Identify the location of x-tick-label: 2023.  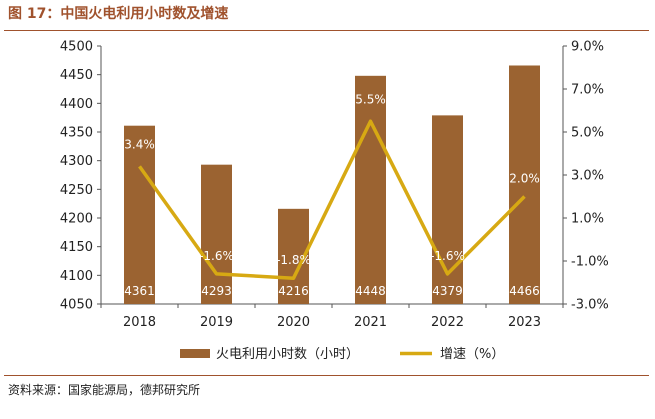
(524, 322).